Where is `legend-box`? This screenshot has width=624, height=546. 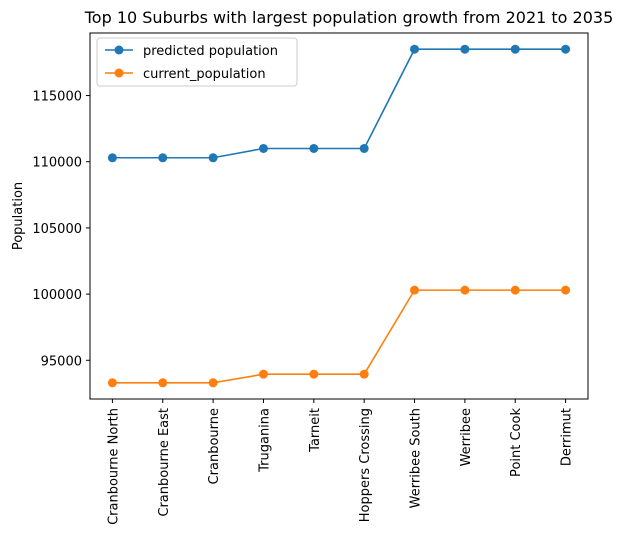
legend-box is located at coordinates (197, 62).